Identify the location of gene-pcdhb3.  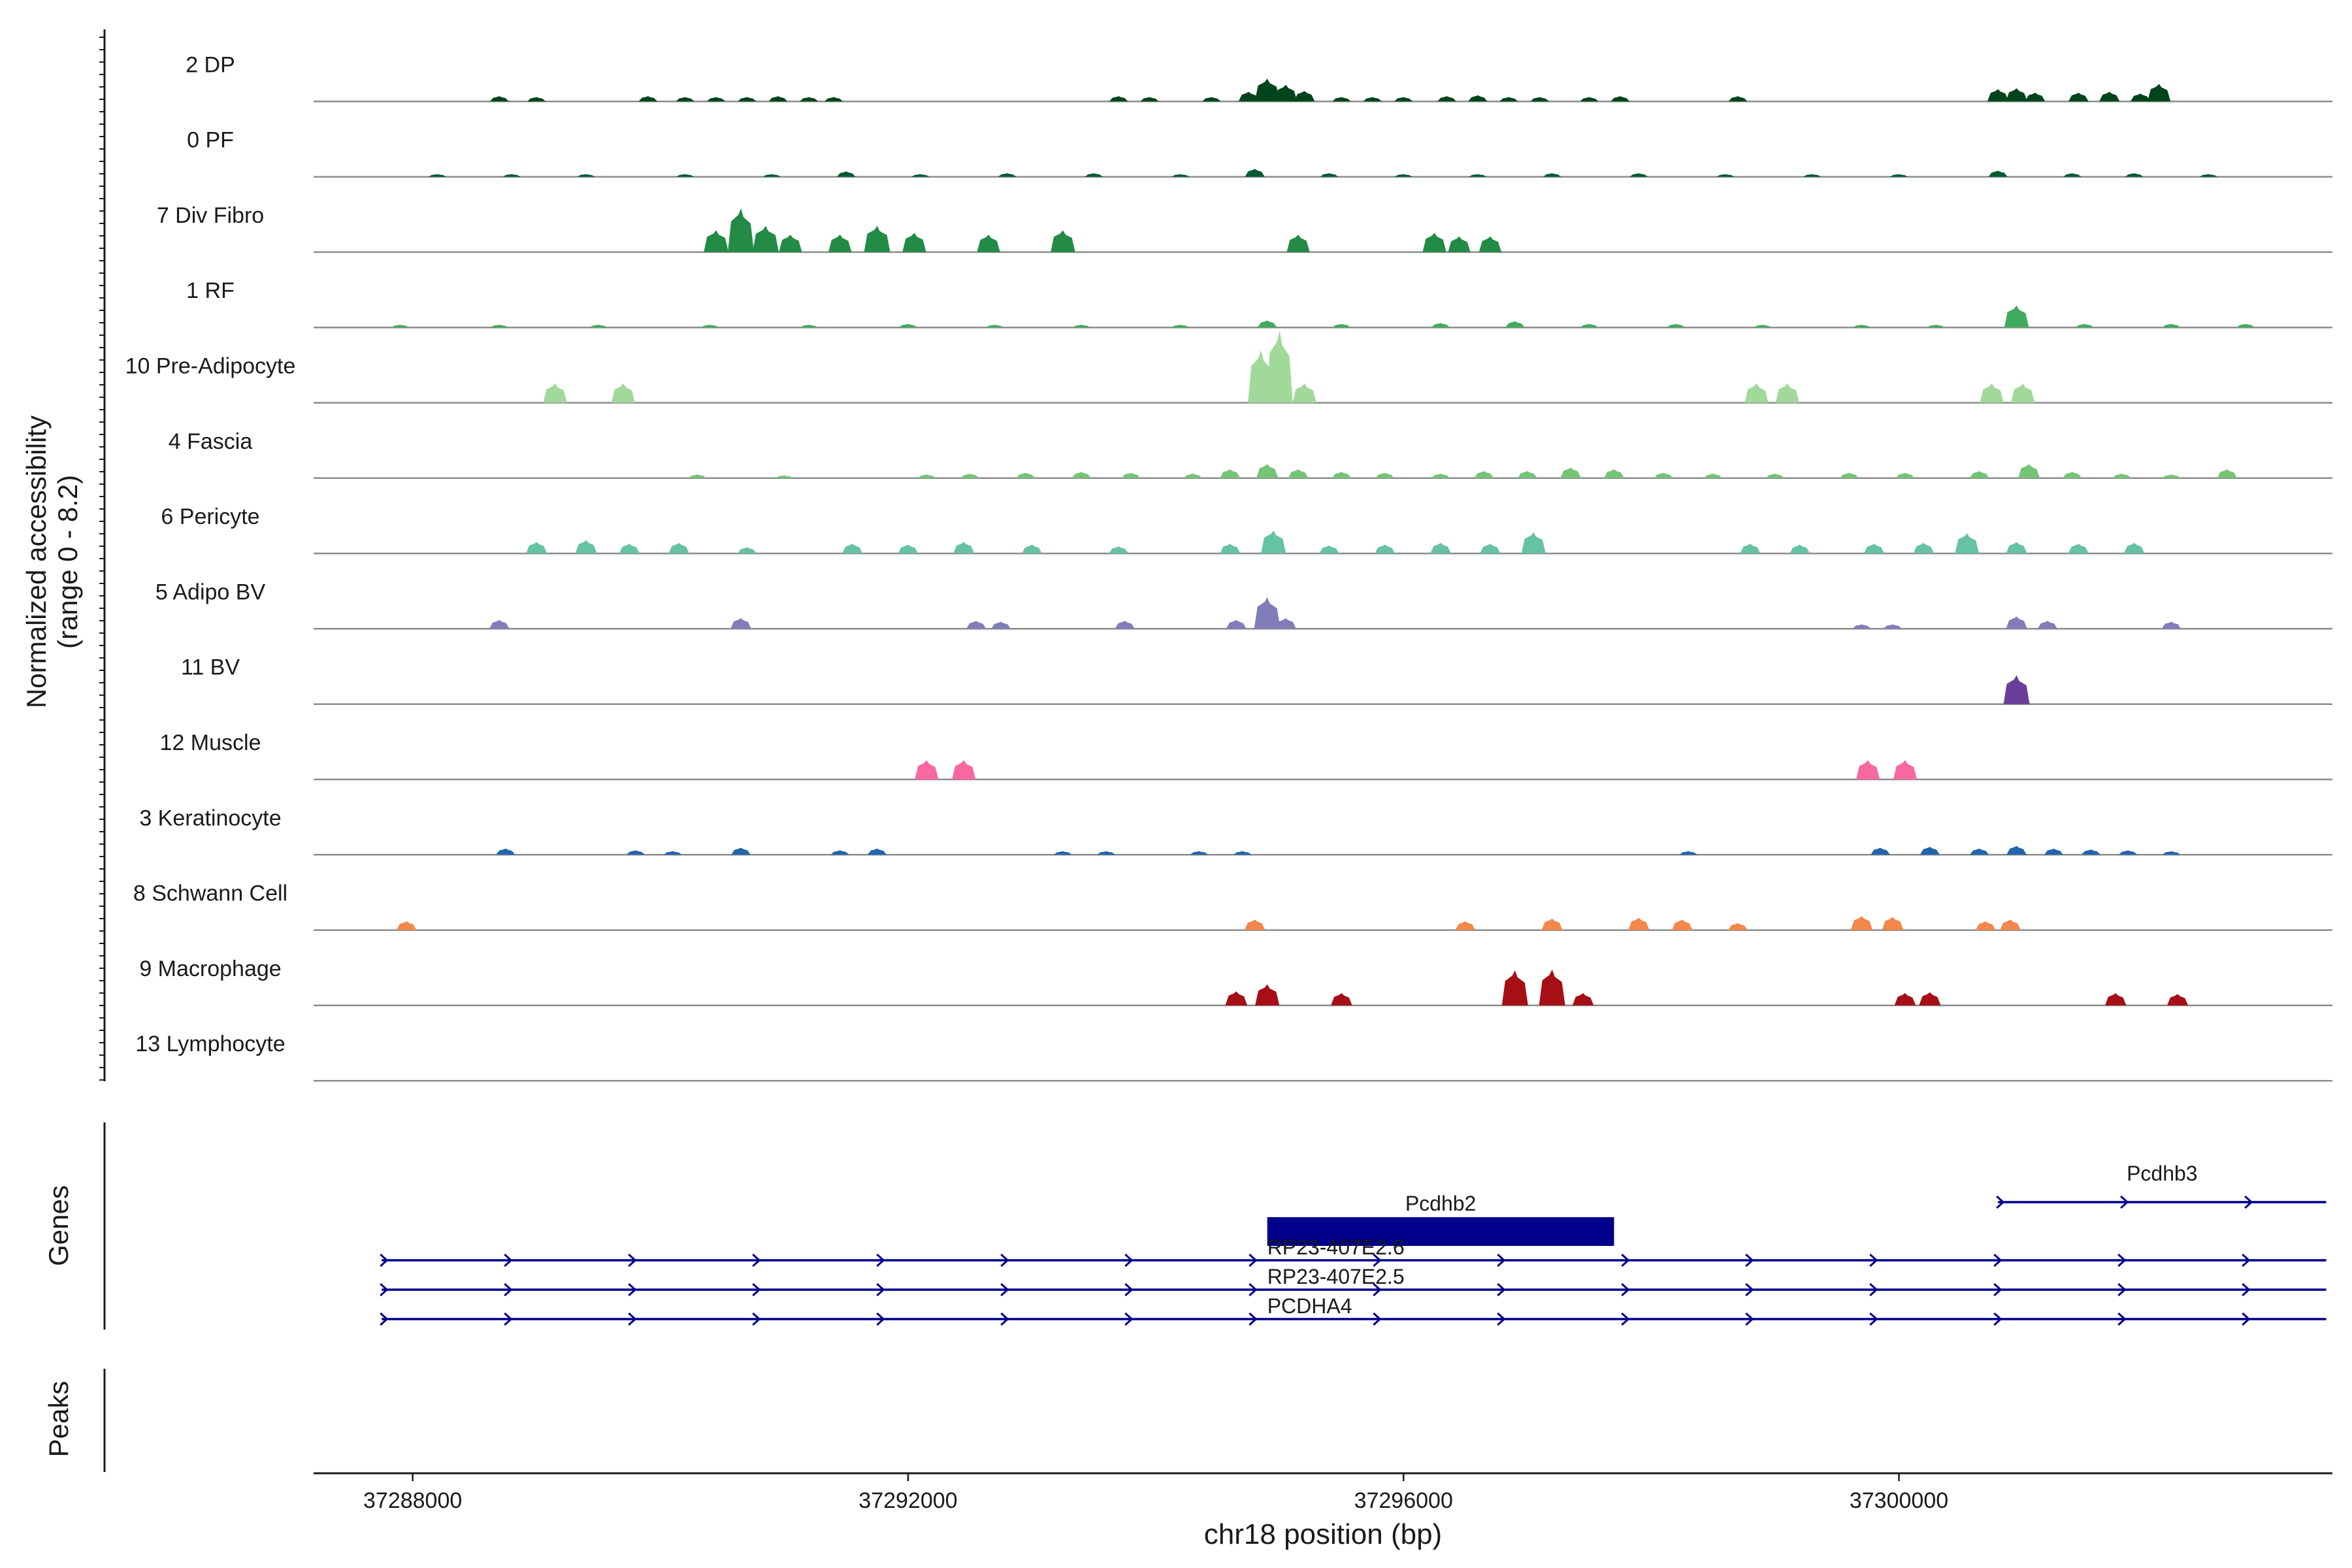
(2161, 1202).